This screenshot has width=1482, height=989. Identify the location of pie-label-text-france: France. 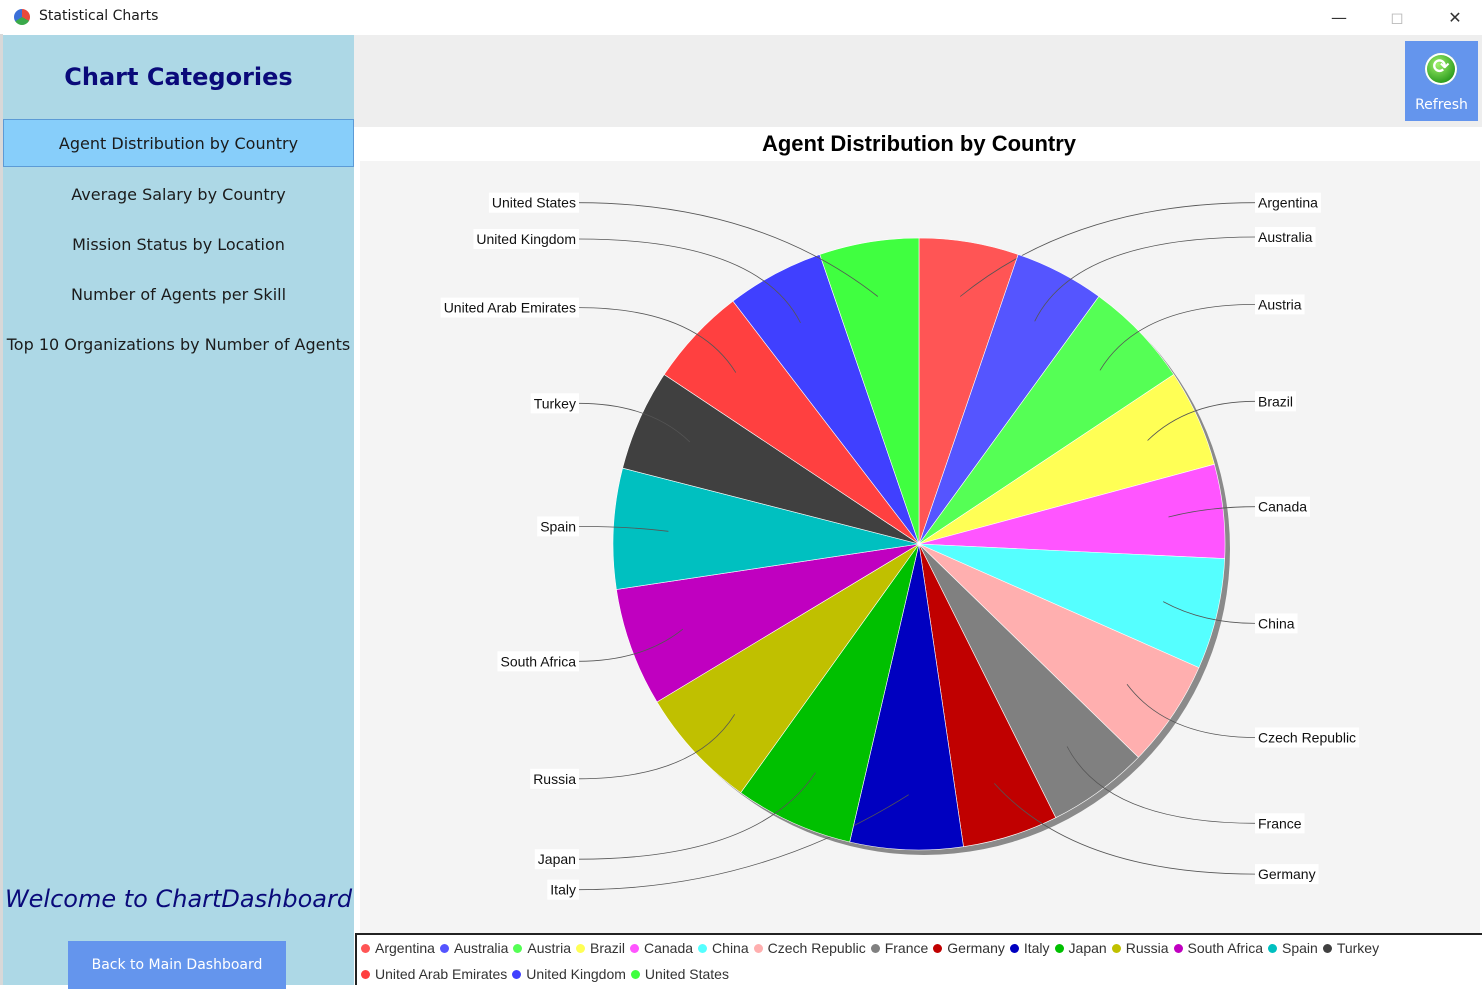
(1280, 823).